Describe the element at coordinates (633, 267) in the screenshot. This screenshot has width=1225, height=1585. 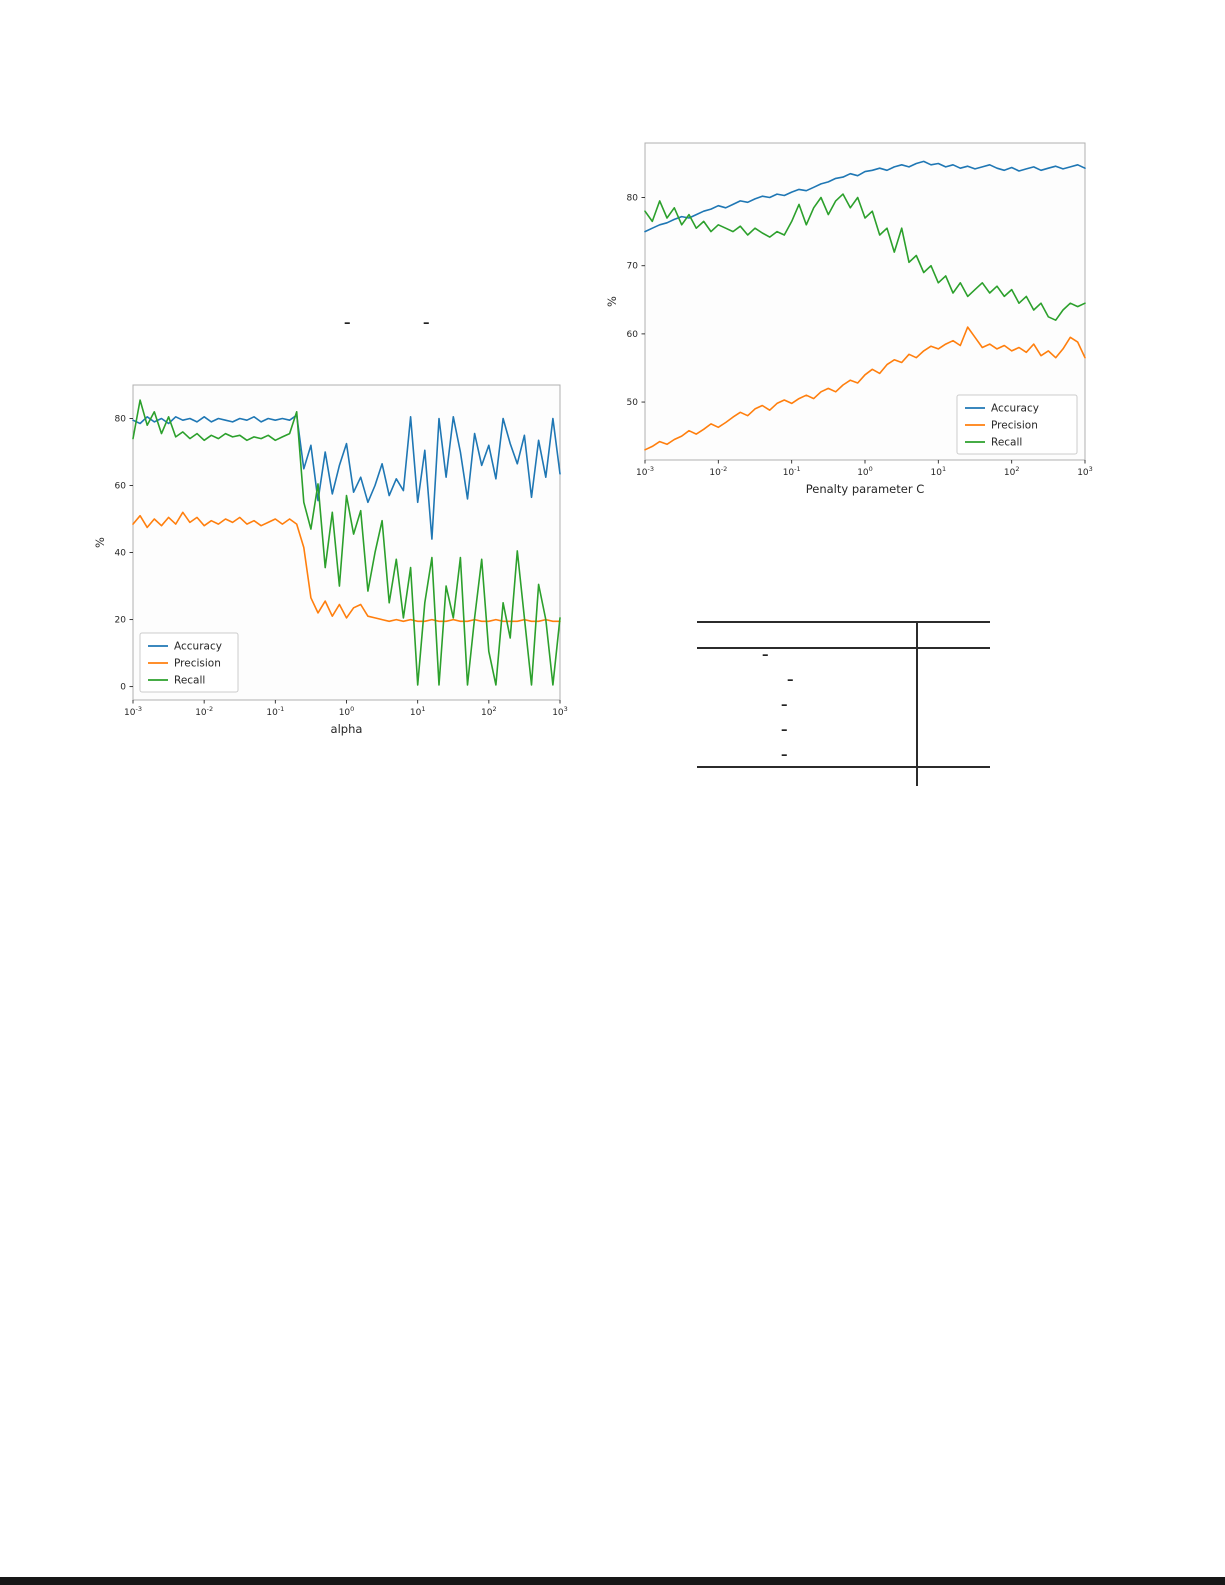
I see `svg-text: 70` at that location.